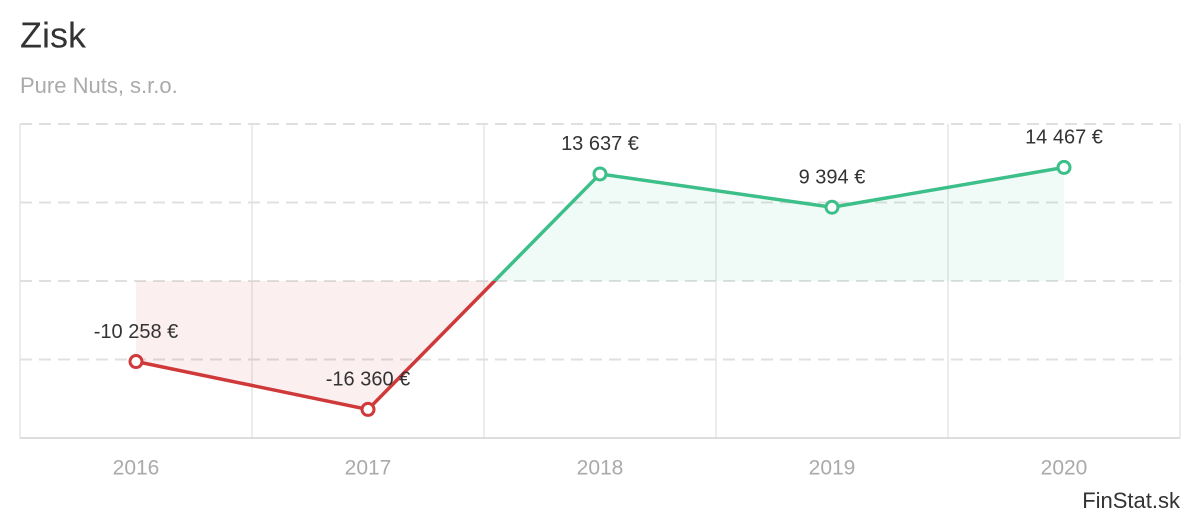  I want to click on value-label: -10 258 €, so click(136, 332).